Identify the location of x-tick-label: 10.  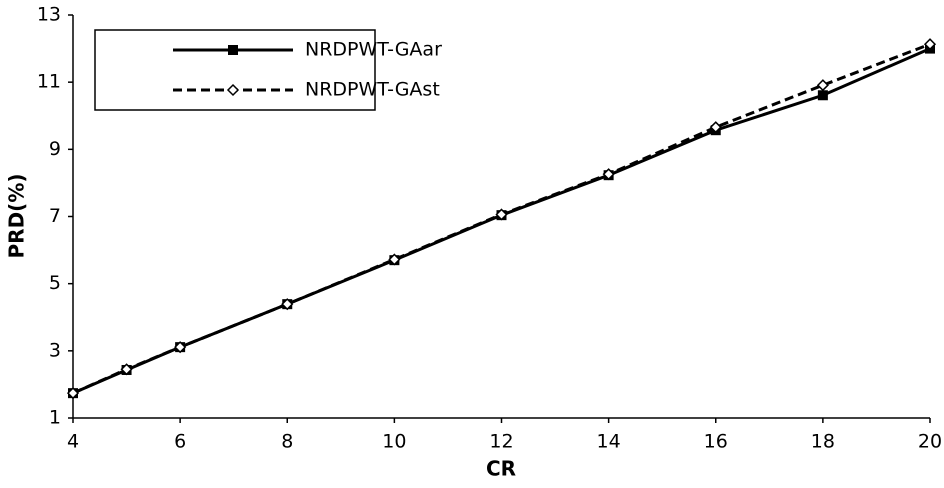
(394, 442).